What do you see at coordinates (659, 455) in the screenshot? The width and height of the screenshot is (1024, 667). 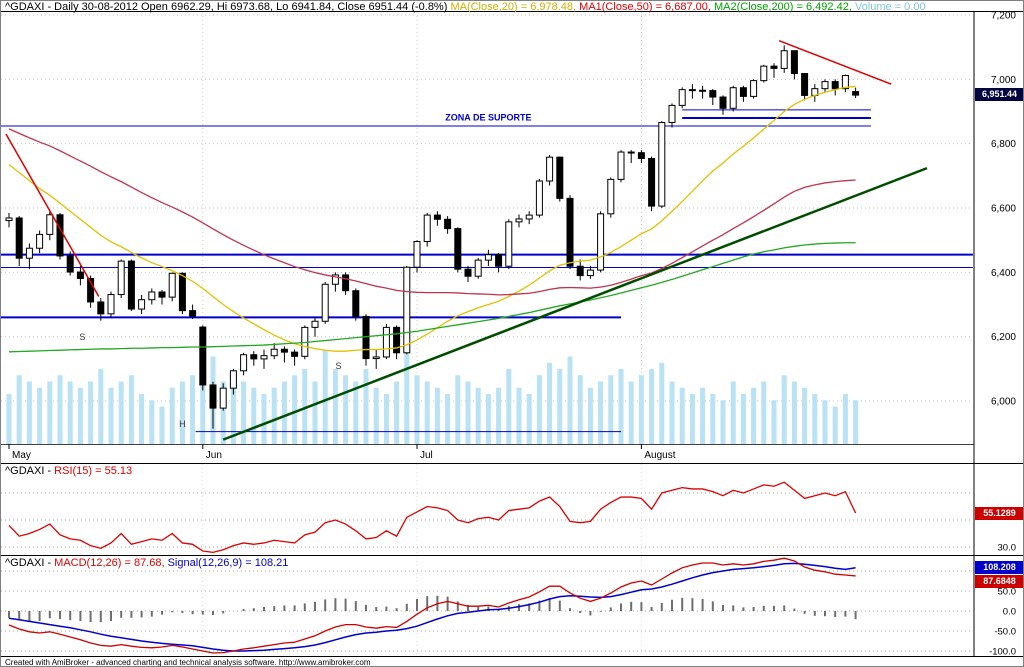 I see `svg-text: August` at bounding box center [659, 455].